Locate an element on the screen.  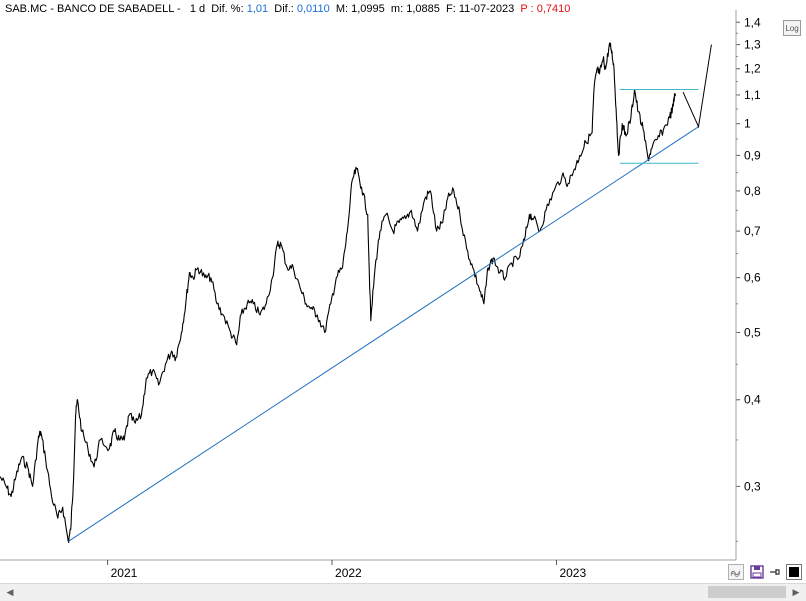
y-tick-label: 0,6 is located at coordinates (752, 278).